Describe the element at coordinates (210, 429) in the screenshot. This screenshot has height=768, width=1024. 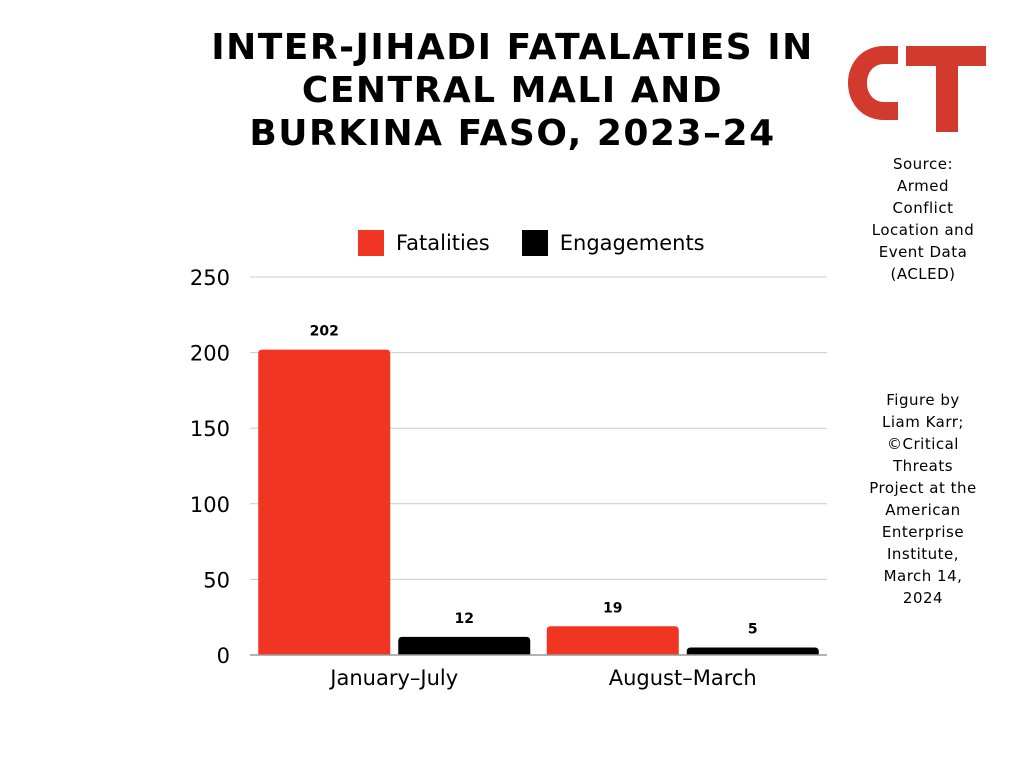
I see `y-tick-label: 150` at that location.